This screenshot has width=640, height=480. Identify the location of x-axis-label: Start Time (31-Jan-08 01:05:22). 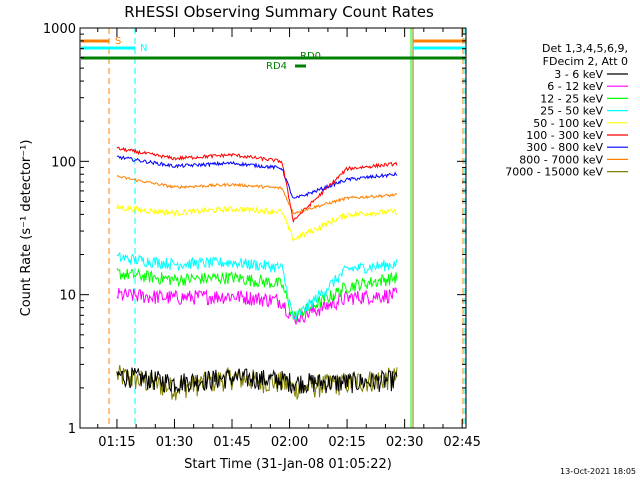
(288, 464).